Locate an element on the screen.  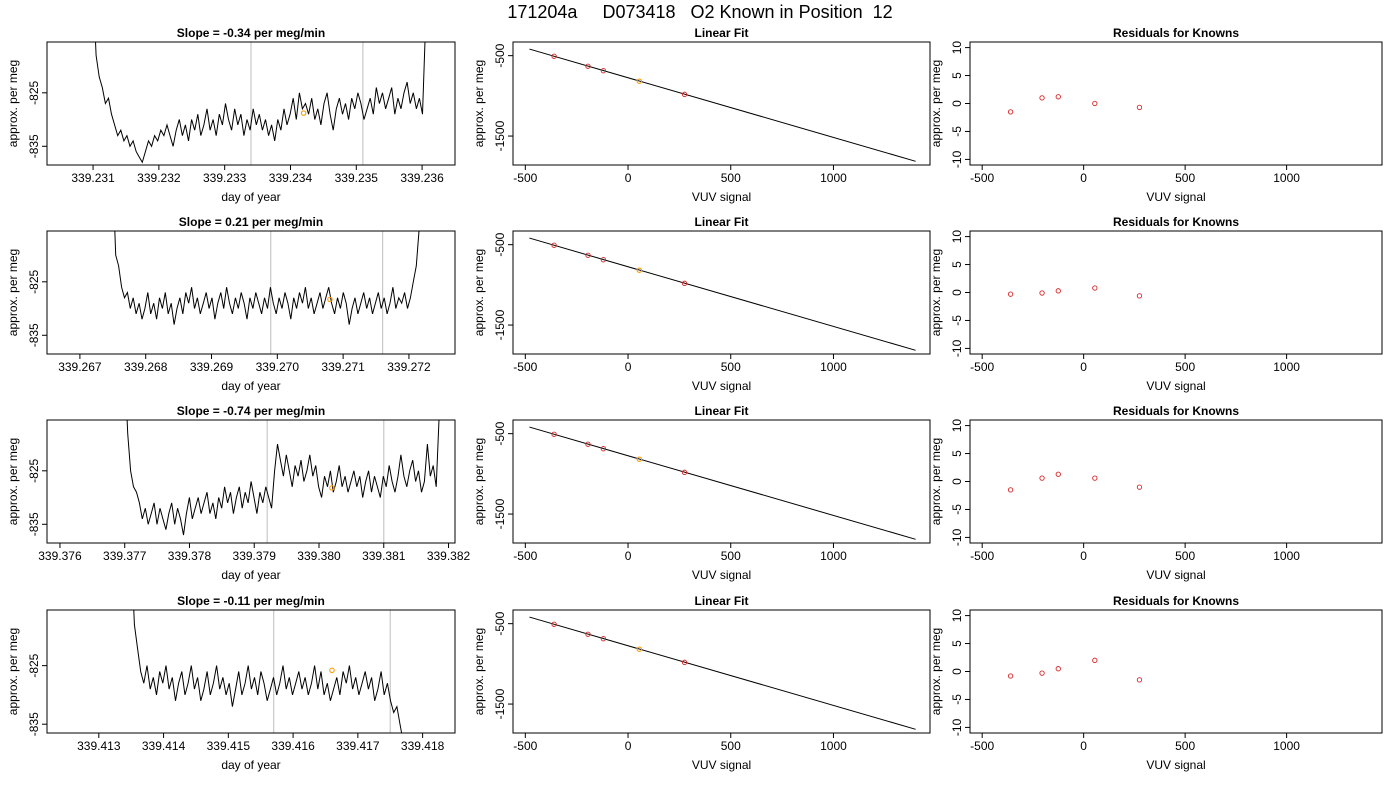
x-tick-label: 339.380 is located at coordinates (319, 556).